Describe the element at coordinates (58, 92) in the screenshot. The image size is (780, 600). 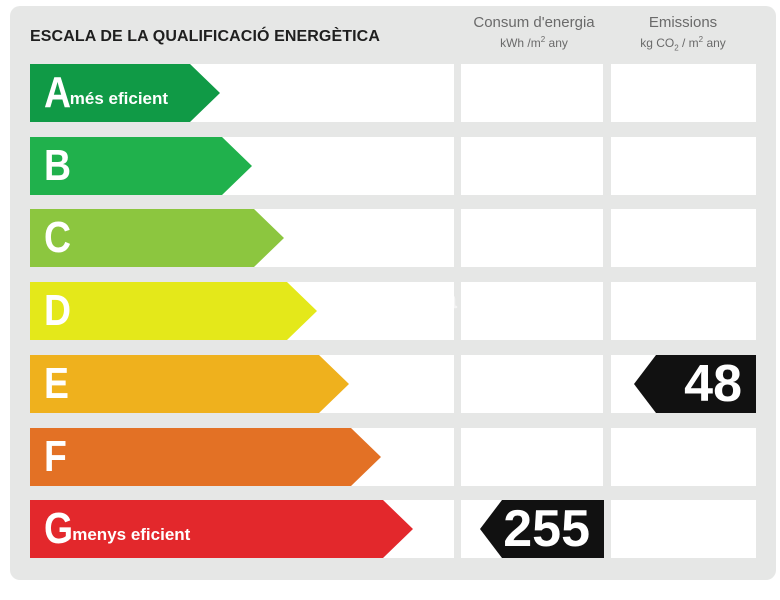
I see `rating-letter: A` at that location.